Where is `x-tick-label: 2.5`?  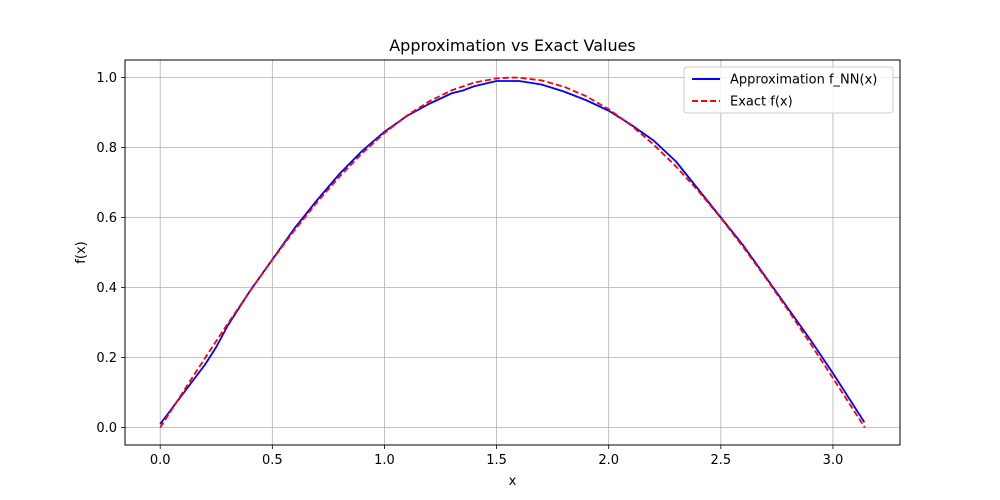
x-tick-label: 2.5 is located at coordinates (720, 460).